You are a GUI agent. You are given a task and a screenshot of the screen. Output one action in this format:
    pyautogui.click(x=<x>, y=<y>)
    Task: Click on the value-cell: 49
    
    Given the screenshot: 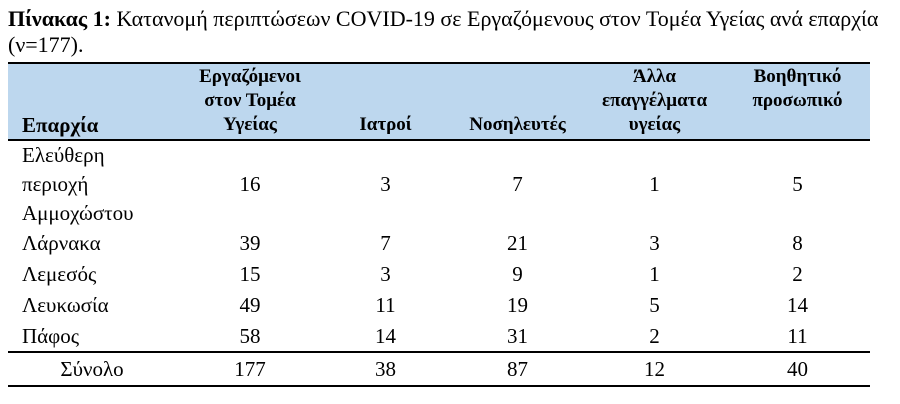 What is the action you would take?
    pyautogui.click(x=250, y=305)
    